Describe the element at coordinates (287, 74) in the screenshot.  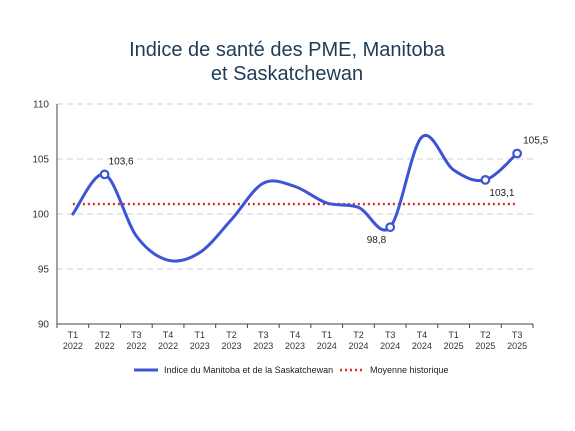
I see `chart-title-line-2: et Saskatchewan` at that location.